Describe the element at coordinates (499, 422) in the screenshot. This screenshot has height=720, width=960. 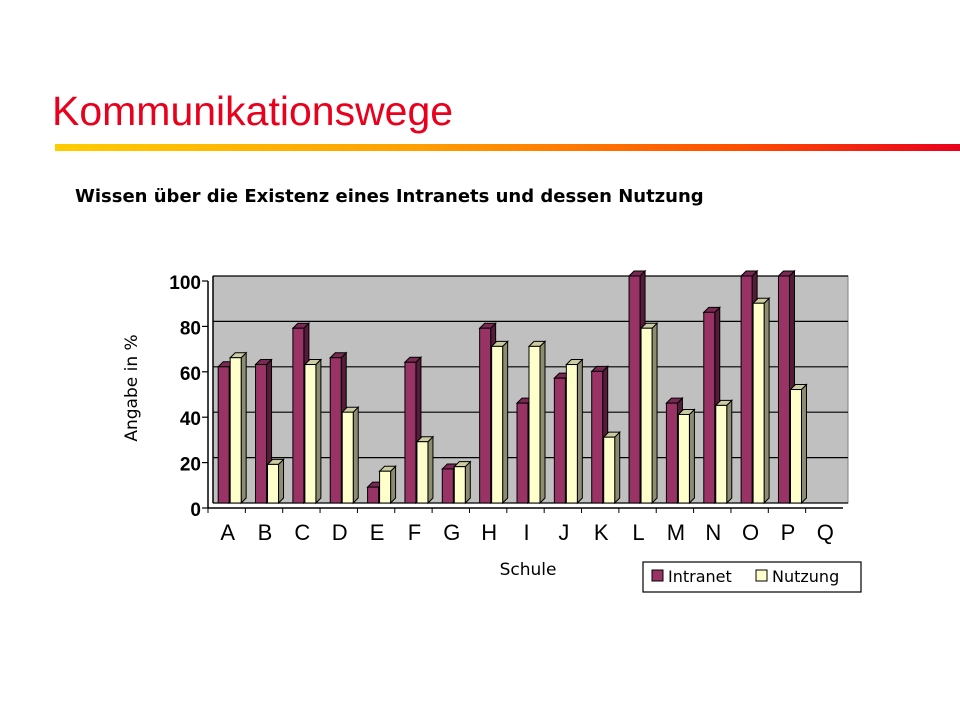
I see `bar-nutzung-h` at that location.